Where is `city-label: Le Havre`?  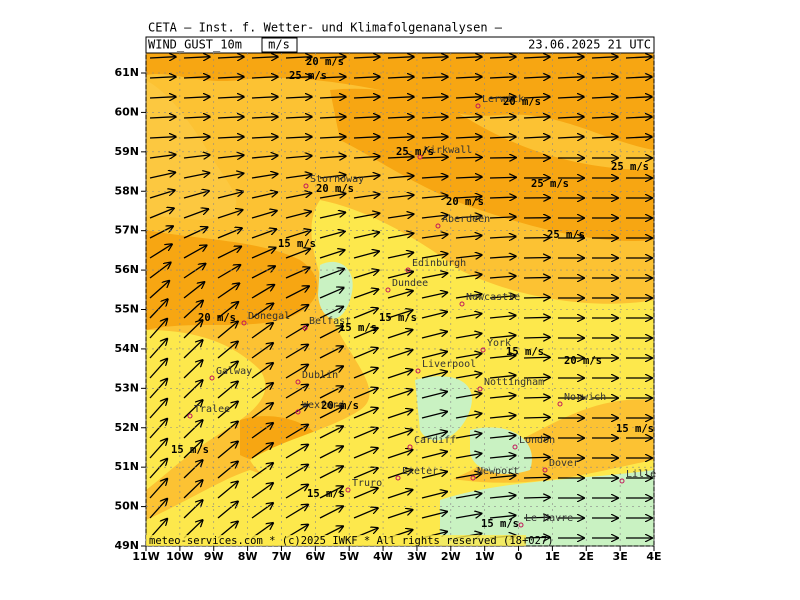
city-label: Le Havre is located at coordinates (549, 518).